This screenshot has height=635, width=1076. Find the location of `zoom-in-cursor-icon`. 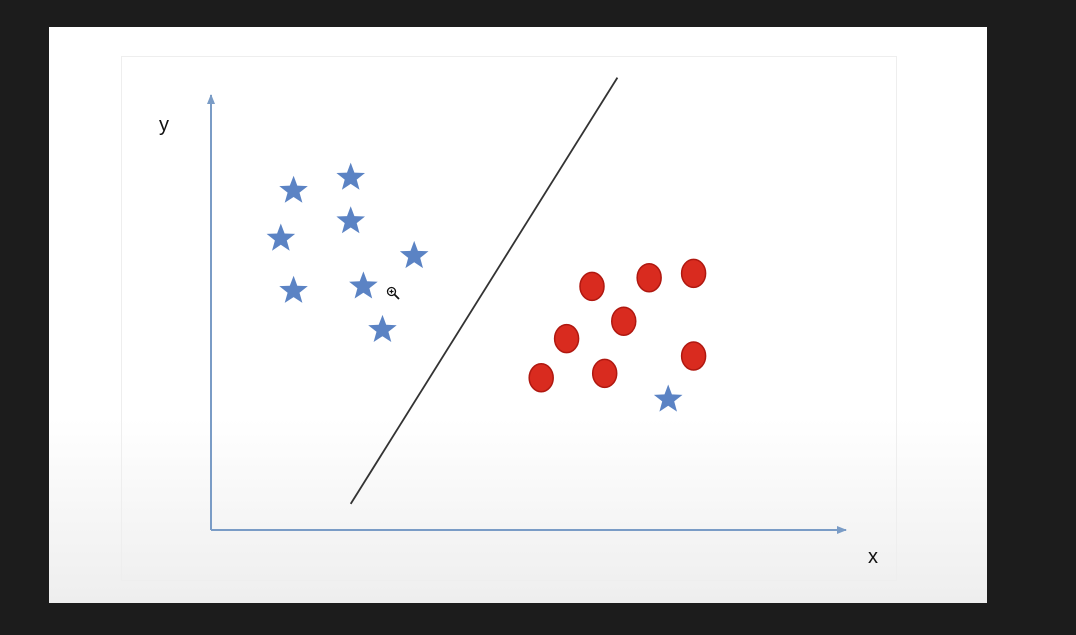

zoom-in-cursor-icon is located at coordinates (393, 293).